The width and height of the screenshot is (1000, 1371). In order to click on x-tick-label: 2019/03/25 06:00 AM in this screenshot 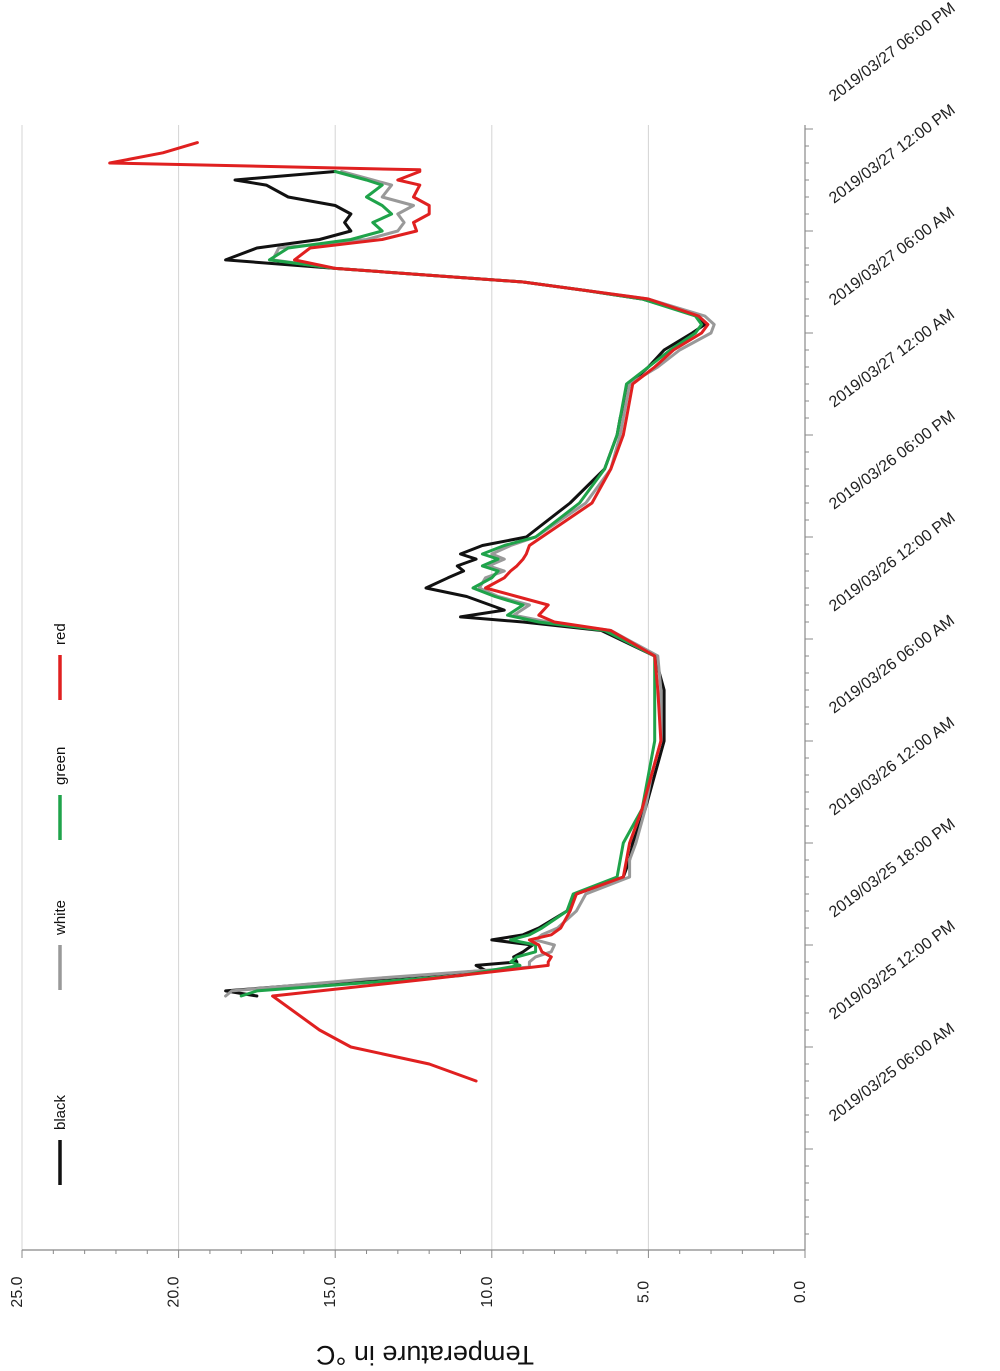, I will do `click(892, 1072)`.